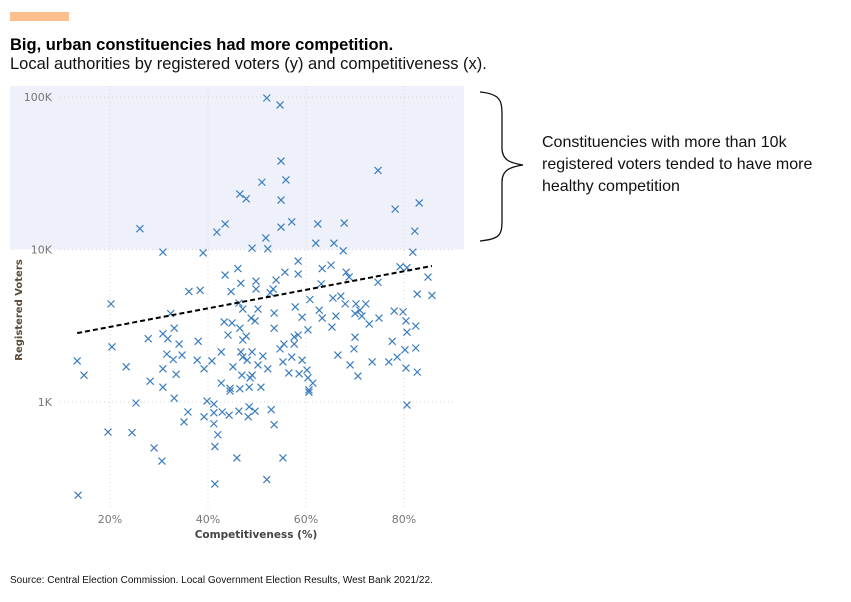 The height and width of the screenshot is (602, 851). Describe the element at coordinates (237, 168) in the screenshot. I see `highlight-region` at that location.